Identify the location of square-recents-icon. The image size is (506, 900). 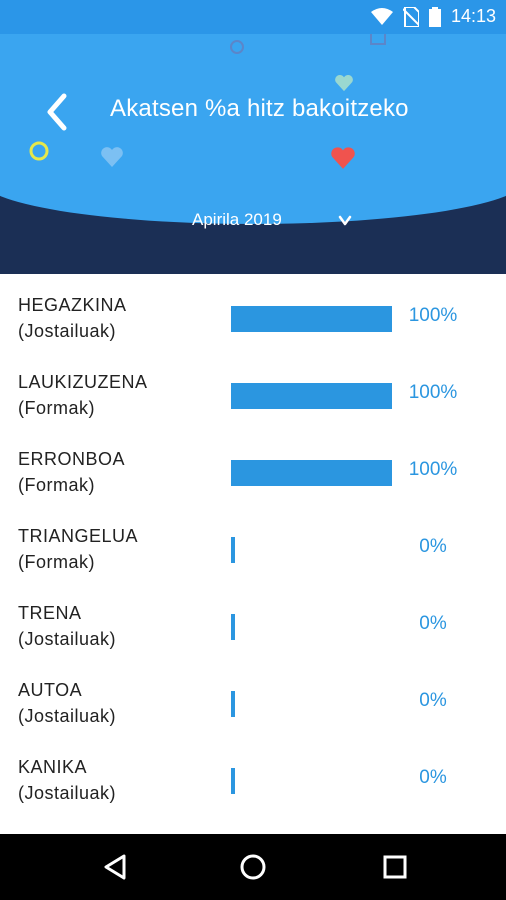
(395, 867).